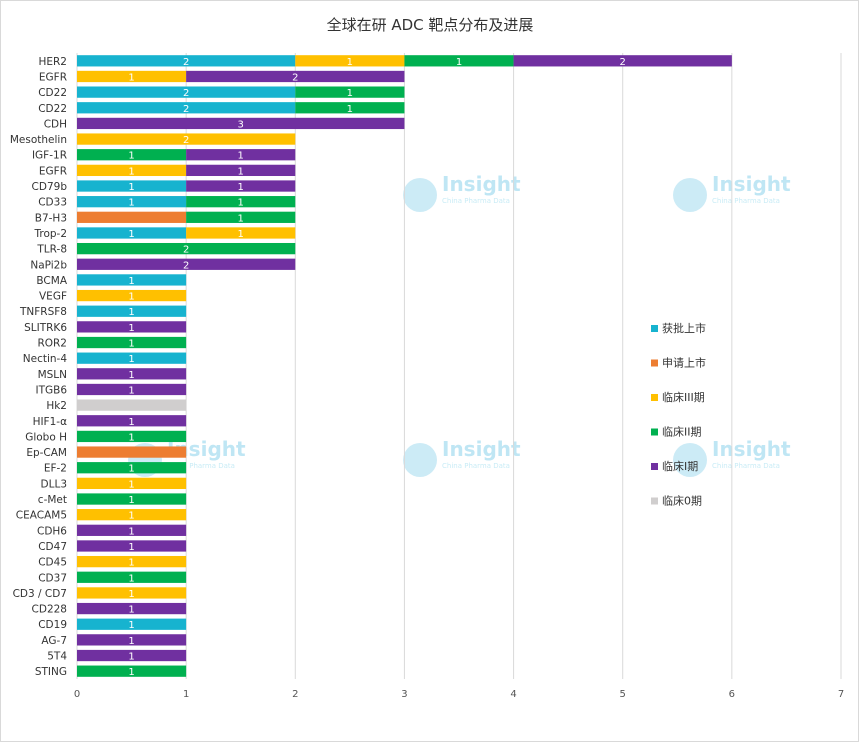 The height and width of the screenshot is (742, 859). Describe the element at coordinates (40, 594) in the screenshot. I see `category-label: CD3 / CD7` at that location.